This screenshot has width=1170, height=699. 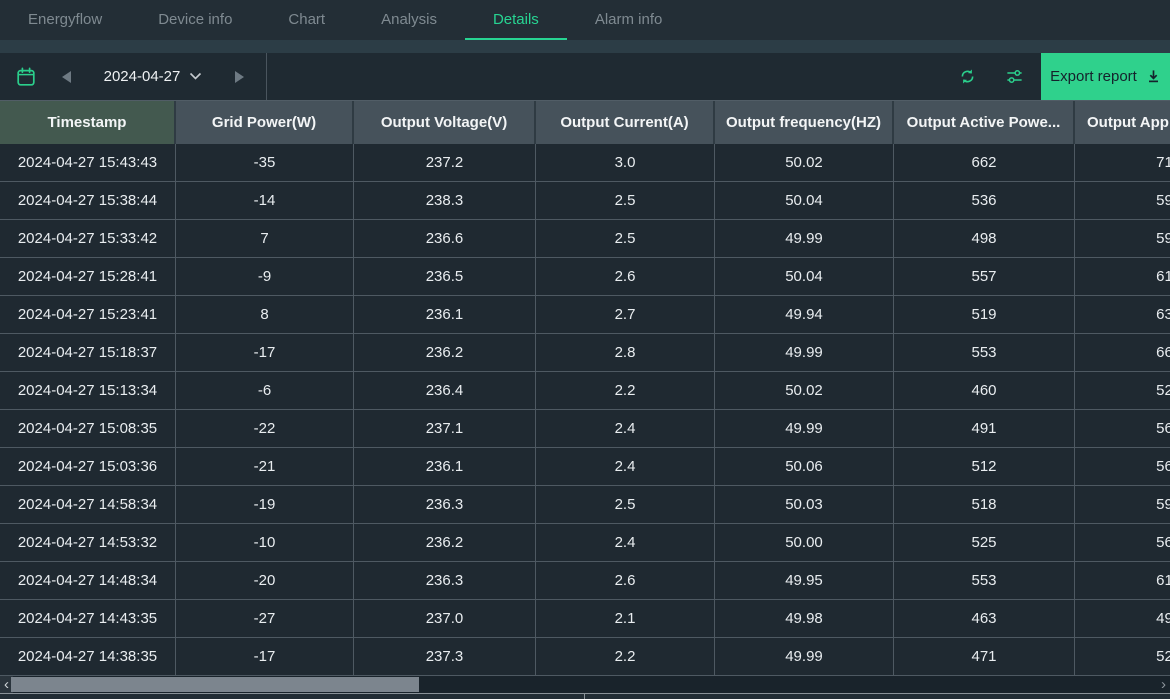 What do you see at coordinates (88, 657) in the screenshot?
I see `timestamp-cell: 2024-04-27 14:38:35` at bounding box center [88, 657].